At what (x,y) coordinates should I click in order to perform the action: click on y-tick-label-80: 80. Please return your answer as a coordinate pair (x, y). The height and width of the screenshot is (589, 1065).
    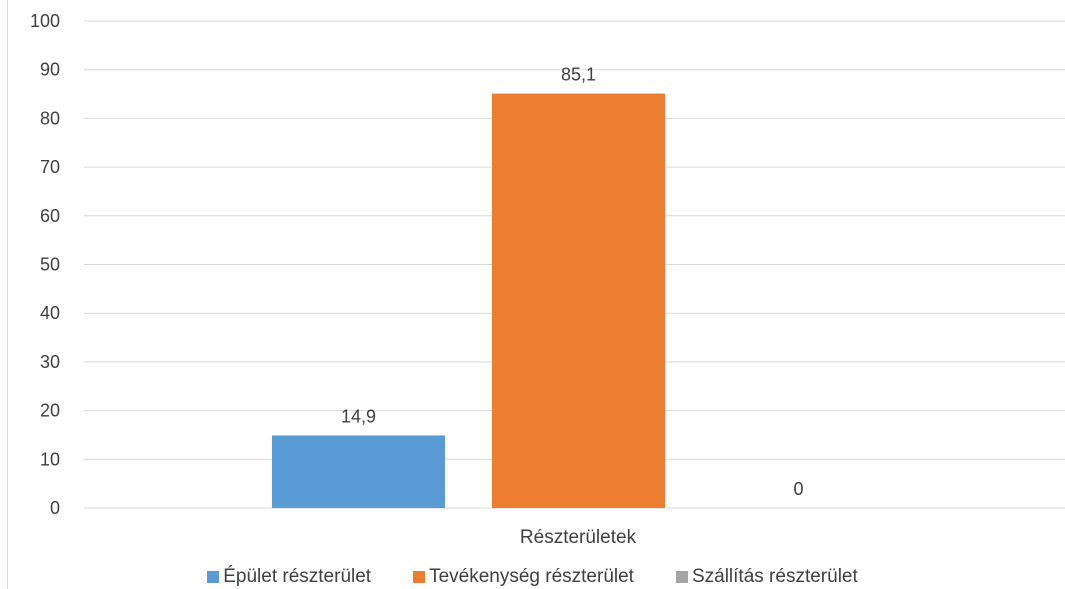
    Looking at the image, I should click on (50, 118).